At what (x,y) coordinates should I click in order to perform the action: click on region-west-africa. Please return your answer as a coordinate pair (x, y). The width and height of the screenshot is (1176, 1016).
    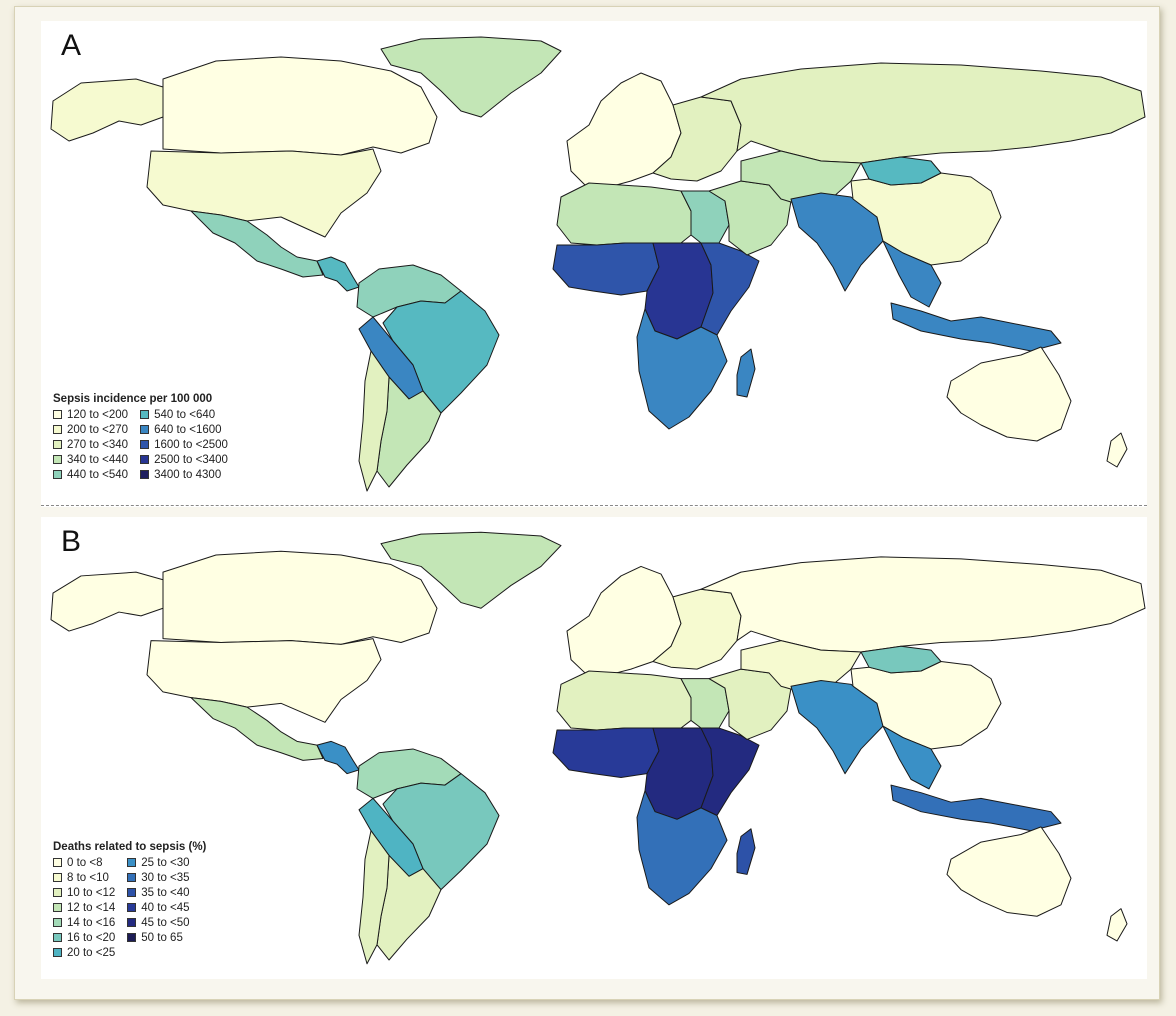
    Looking at the image, I should click on (606, 269).